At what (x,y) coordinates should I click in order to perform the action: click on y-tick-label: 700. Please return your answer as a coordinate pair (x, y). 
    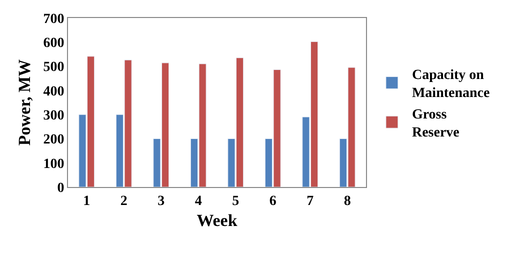
    Looking at the image, I should click on (53, 19).